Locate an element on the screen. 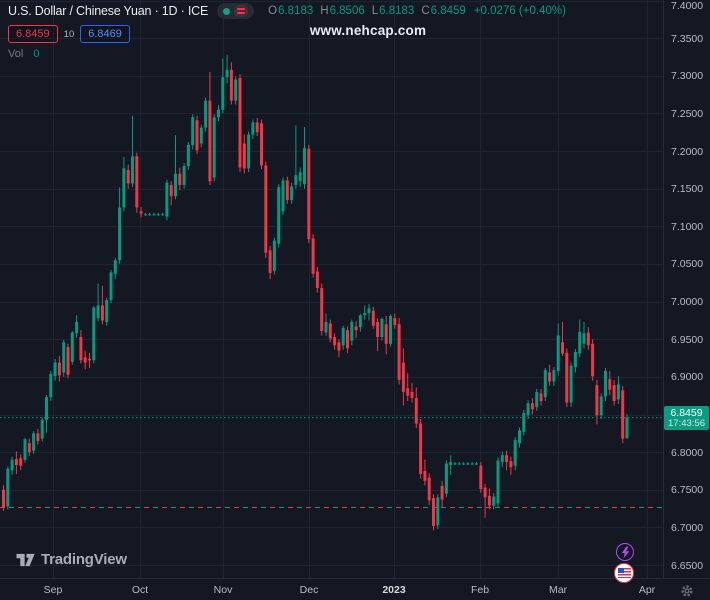 Image resolution: width=710 pixels, height=600 pixels. time-axis-label: Dec is located at coordinates (309, 590).